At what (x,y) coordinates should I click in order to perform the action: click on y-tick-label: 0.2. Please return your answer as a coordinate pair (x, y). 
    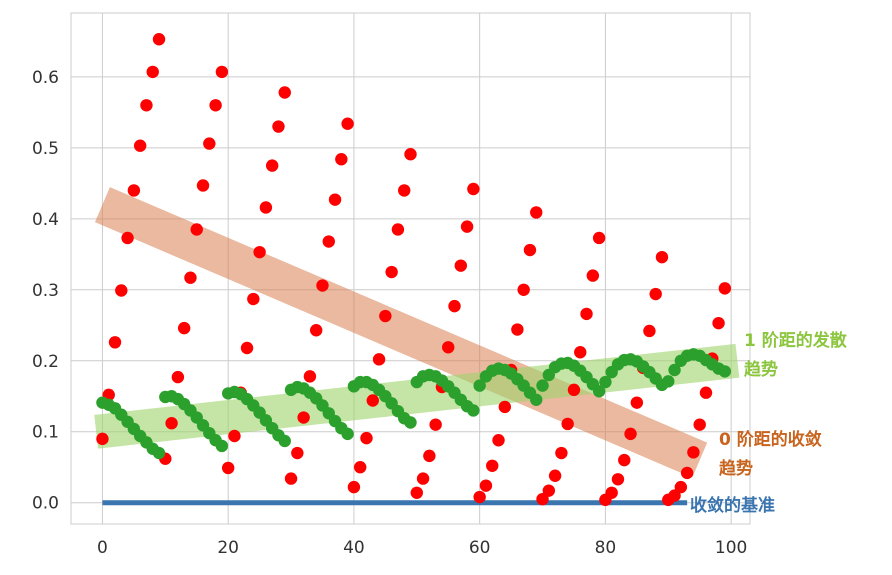
    Looking at the image, I should click on (45, 362).